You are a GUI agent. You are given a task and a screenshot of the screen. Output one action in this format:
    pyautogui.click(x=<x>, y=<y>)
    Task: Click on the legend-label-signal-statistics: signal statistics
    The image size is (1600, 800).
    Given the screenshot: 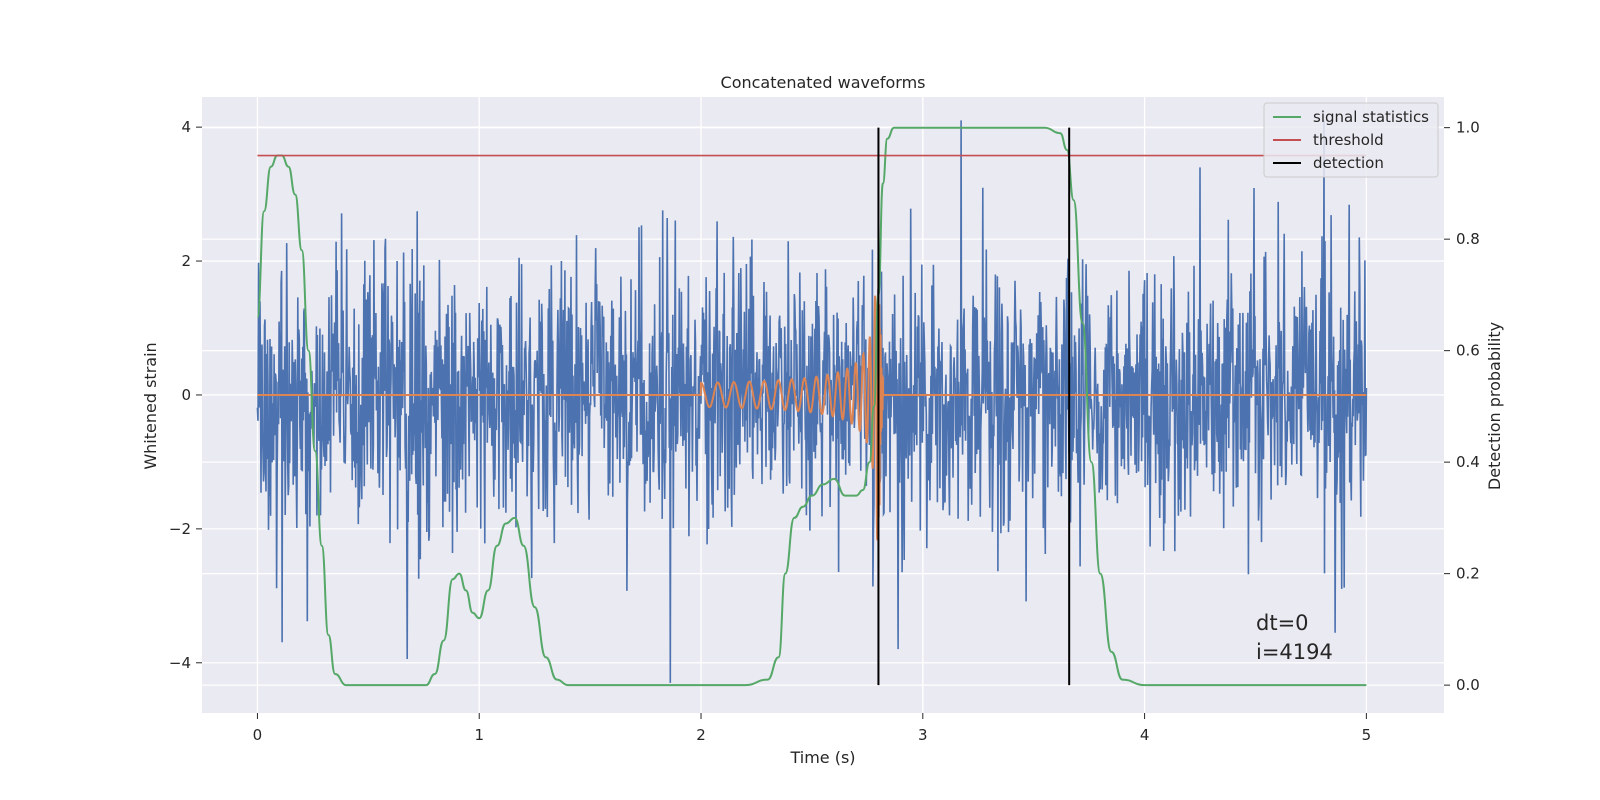 What is the action you would take?
    pyautogui.click(x=1371, y=117)
    